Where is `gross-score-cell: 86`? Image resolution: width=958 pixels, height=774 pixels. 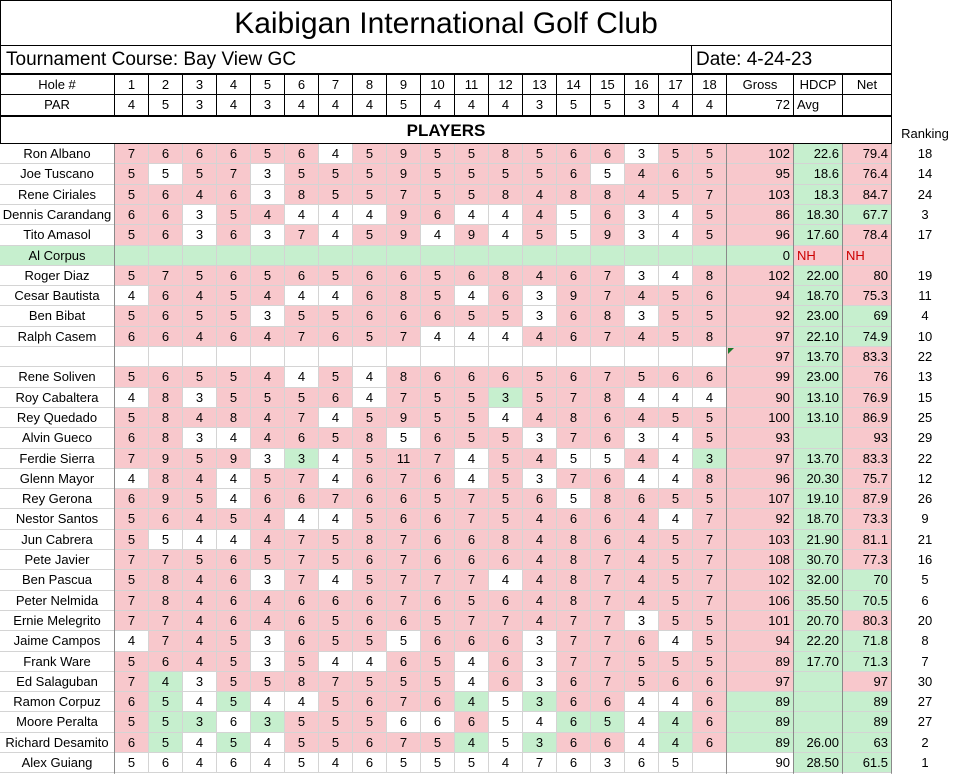
gross-score-cell: 86 is located at coordinates (760, 215).